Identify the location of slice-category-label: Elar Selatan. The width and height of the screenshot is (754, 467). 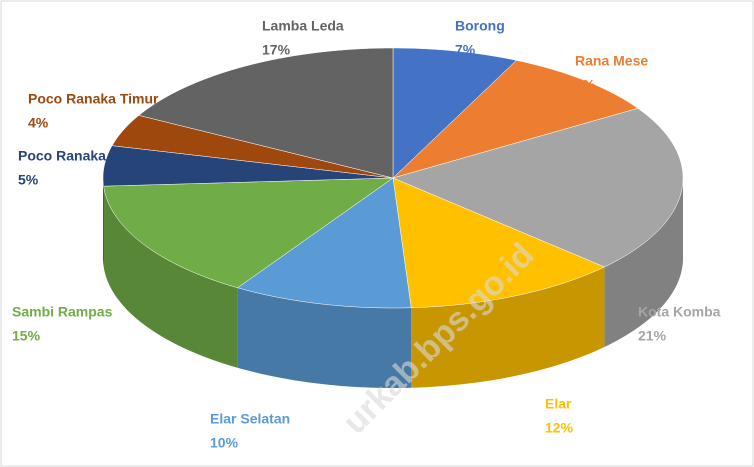
(250, 419).